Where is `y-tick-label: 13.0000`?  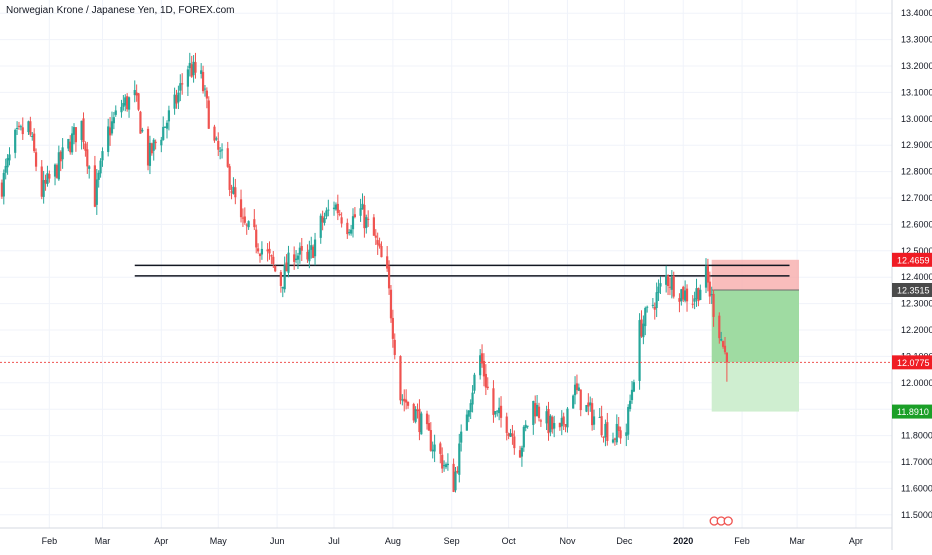
y-tick-label: 13.0000 is located at coordinates (916, 119).